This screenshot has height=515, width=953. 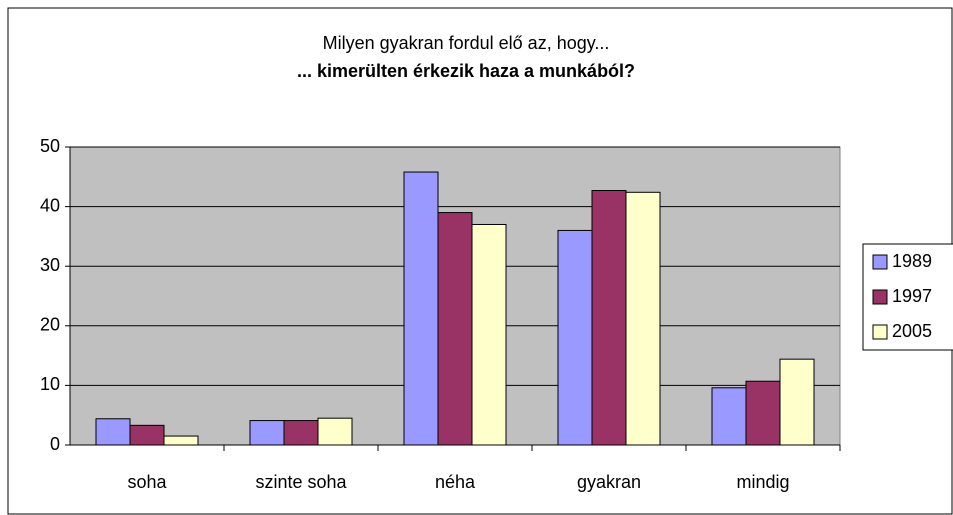 I want to click on y-tick-label: 40, so click(x=50, y=205).